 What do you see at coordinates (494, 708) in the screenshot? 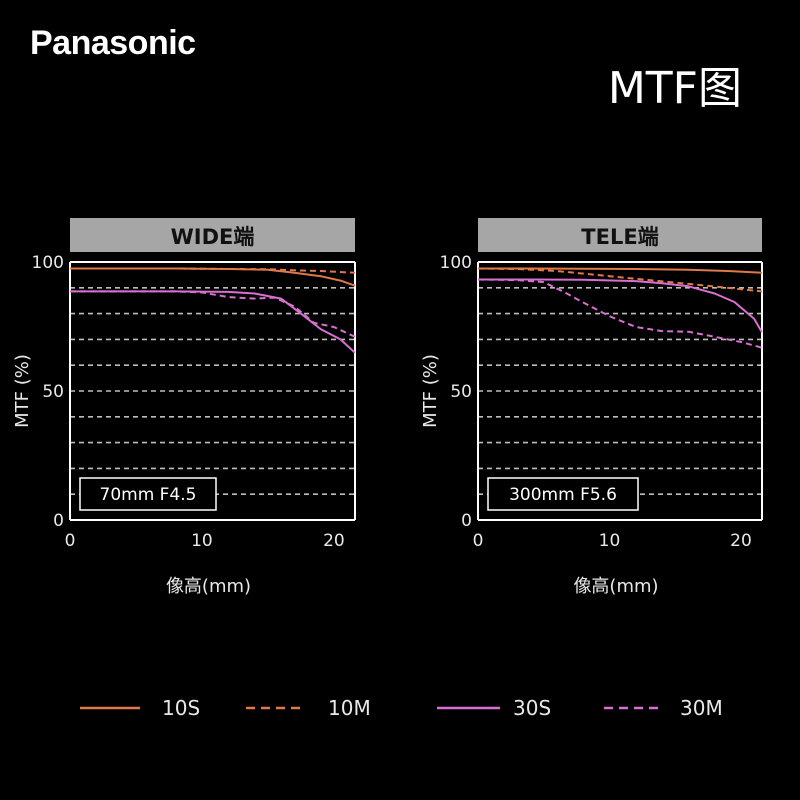
I see `legend-item-30s: 30S` at bounding box center [494, 708].